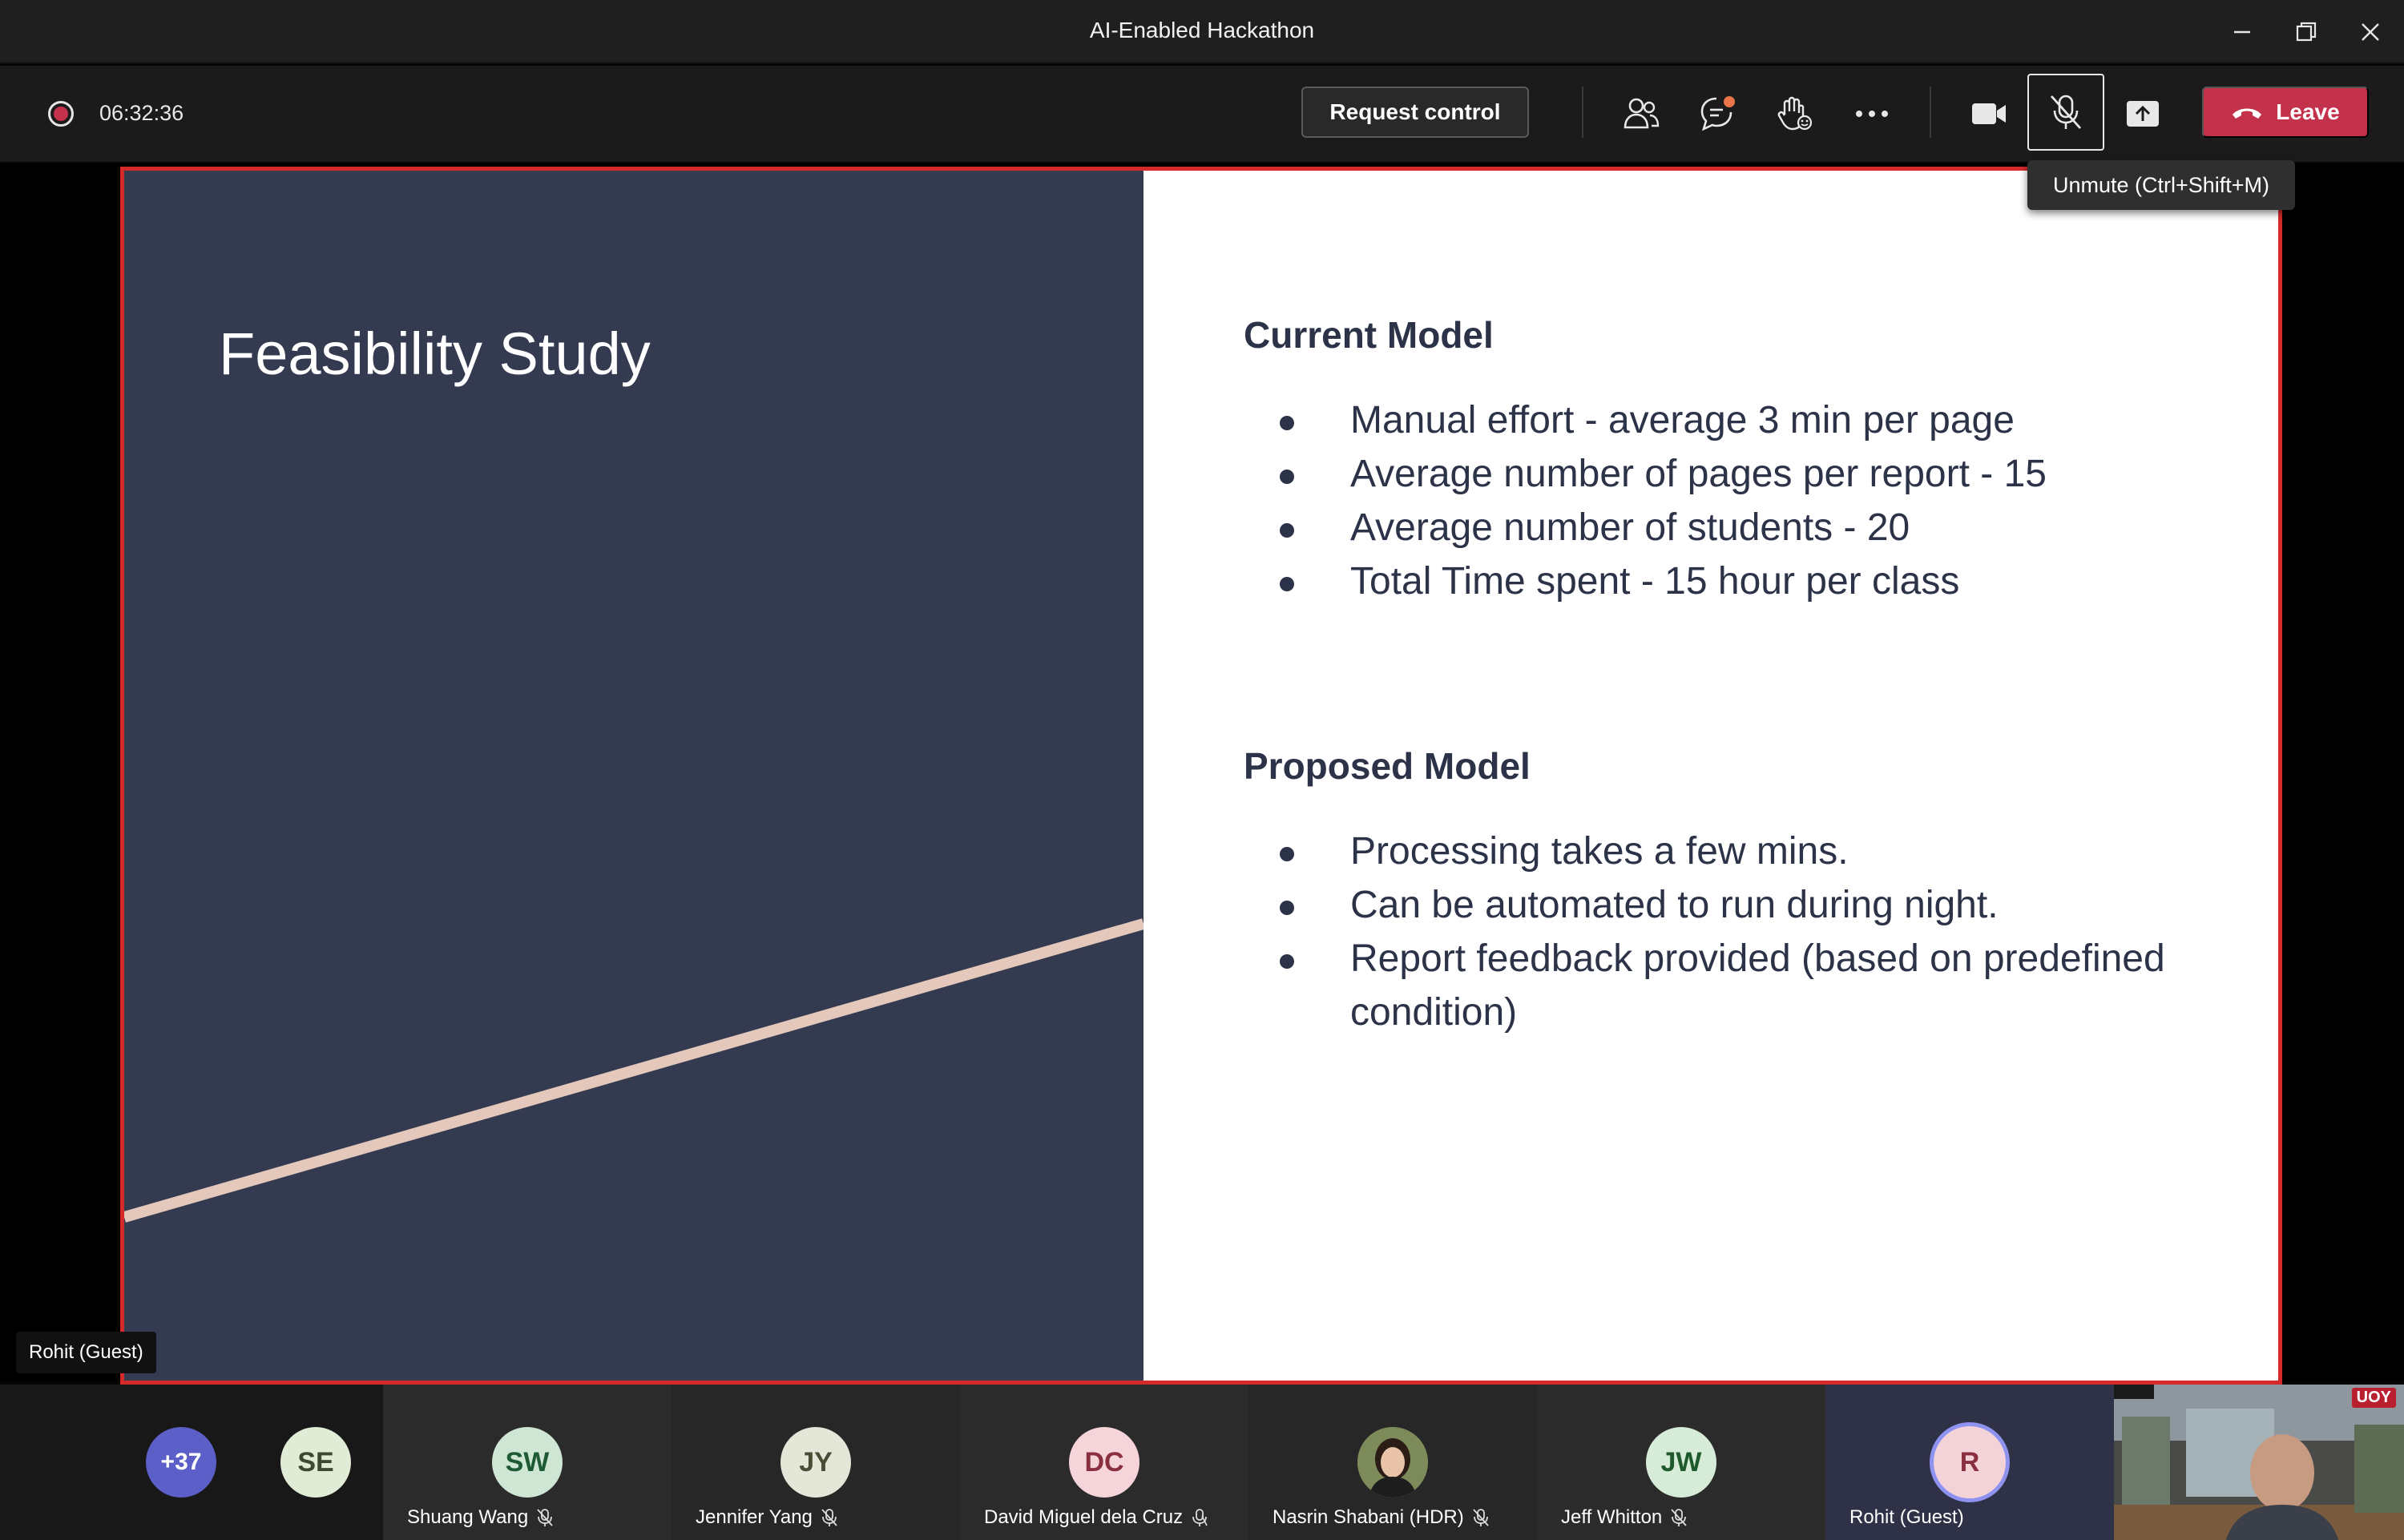  I want to click on share-icon, so click(2142, 114).